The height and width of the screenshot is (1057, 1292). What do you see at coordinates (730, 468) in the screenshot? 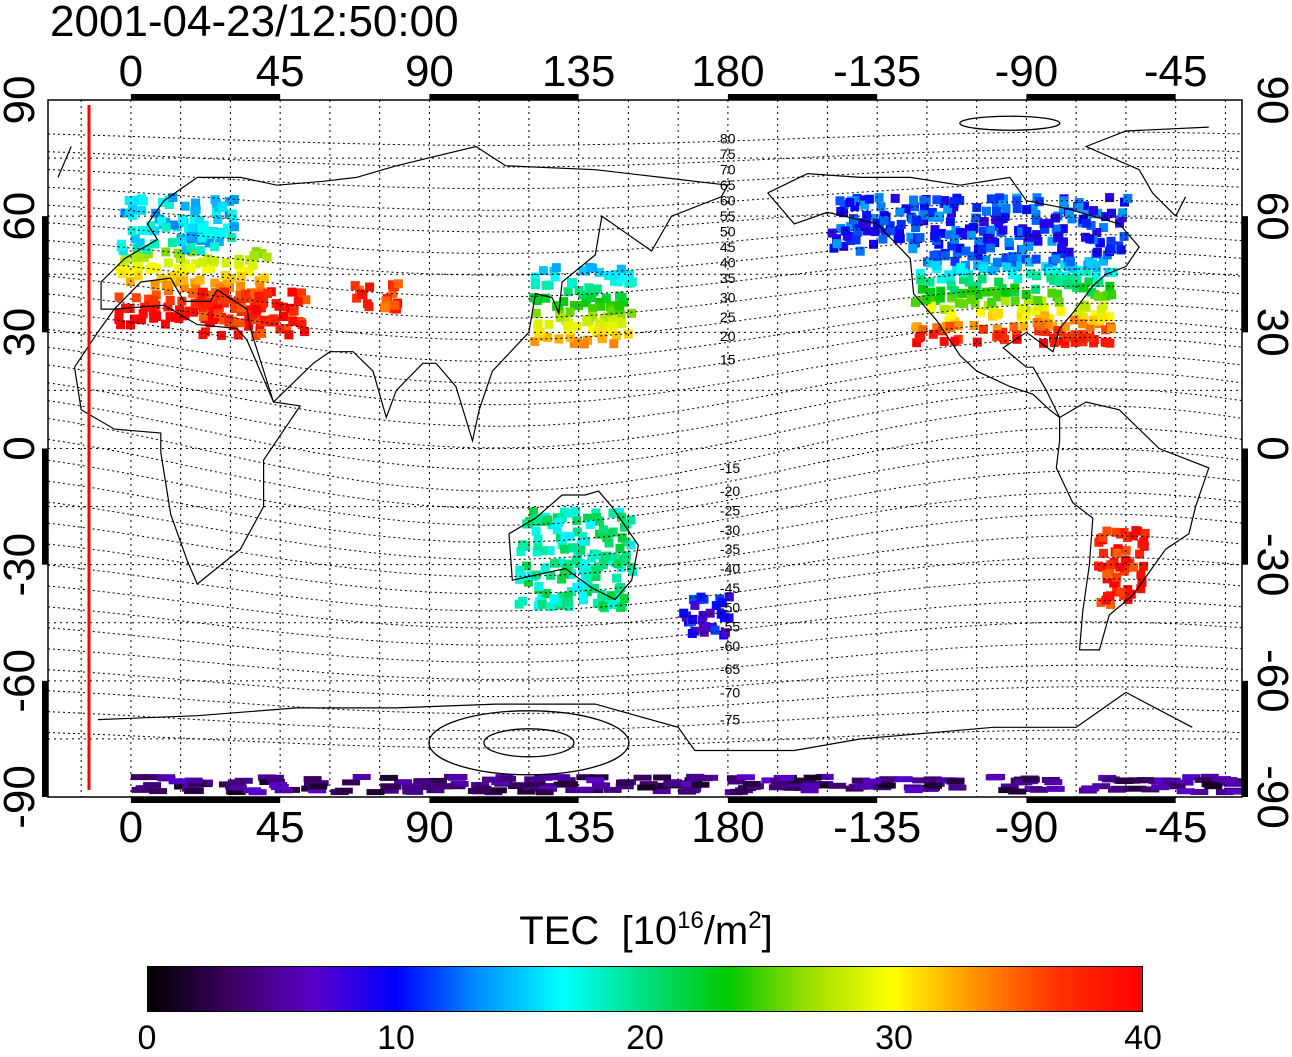
I see `contour-label: -15` at bounding box center [730, 468].